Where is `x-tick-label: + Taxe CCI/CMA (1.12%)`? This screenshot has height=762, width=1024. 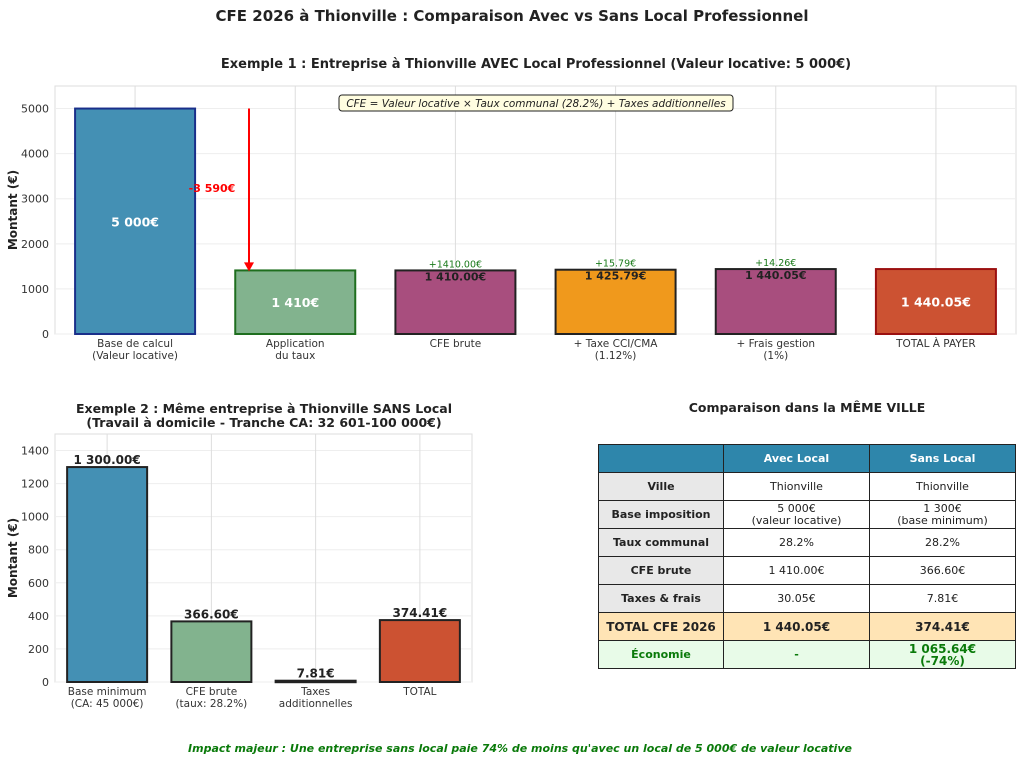
x-tick-label: + Taxe CCI/CMA (1.12%) is located at coordinates (616, 350).